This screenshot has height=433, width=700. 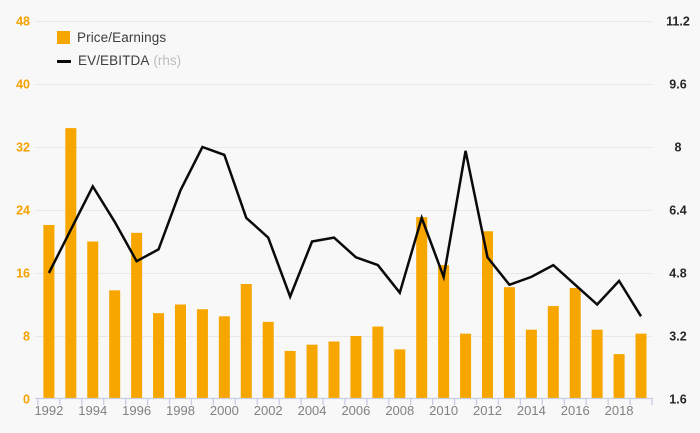 I want to click on x-axis-label: 2004, so click(x=312, y=410).